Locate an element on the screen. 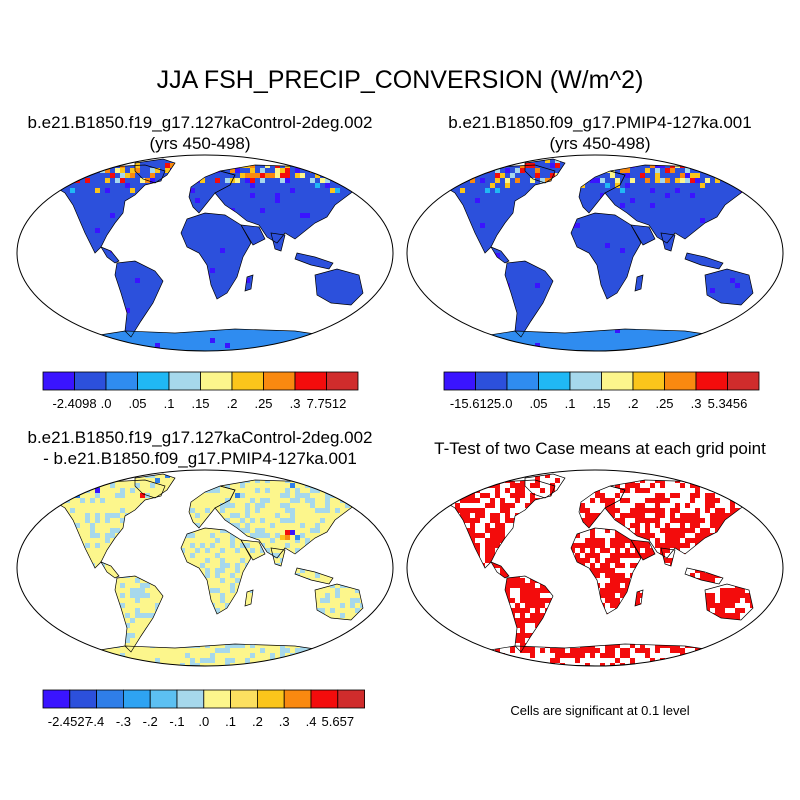 This screenshot has height=800, width=800. map-case1 is located at coordinates (205, 253).